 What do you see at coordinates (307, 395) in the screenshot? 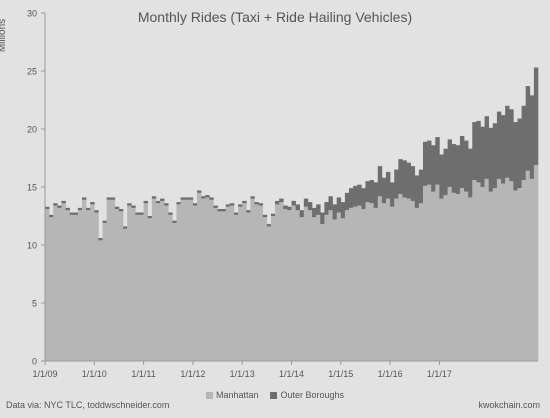
I see `legend-item-outer-boroughs: Outer Boroughs` at bounding box center [307, 395].